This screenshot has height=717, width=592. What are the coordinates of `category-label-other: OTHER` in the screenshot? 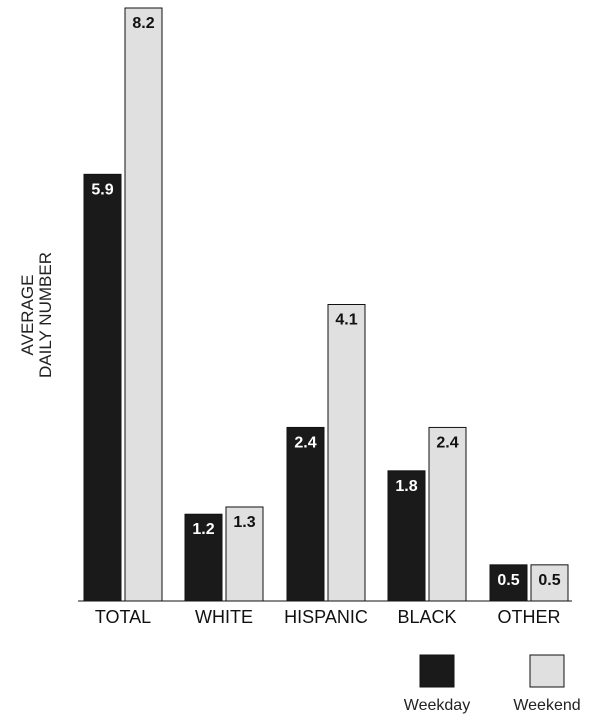 It's located at (529, 617).